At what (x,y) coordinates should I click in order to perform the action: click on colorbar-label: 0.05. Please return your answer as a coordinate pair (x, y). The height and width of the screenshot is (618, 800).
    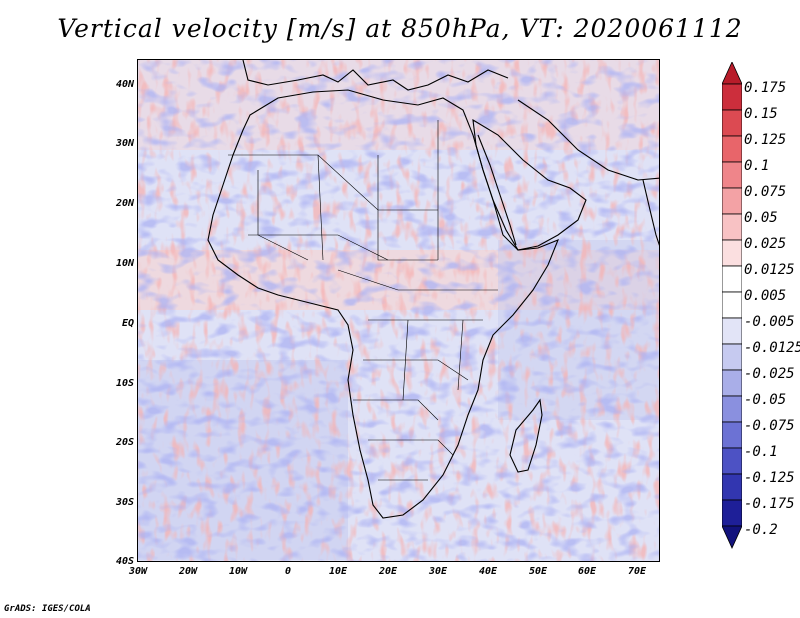
    Looking at the image, I should click on (761, 218).